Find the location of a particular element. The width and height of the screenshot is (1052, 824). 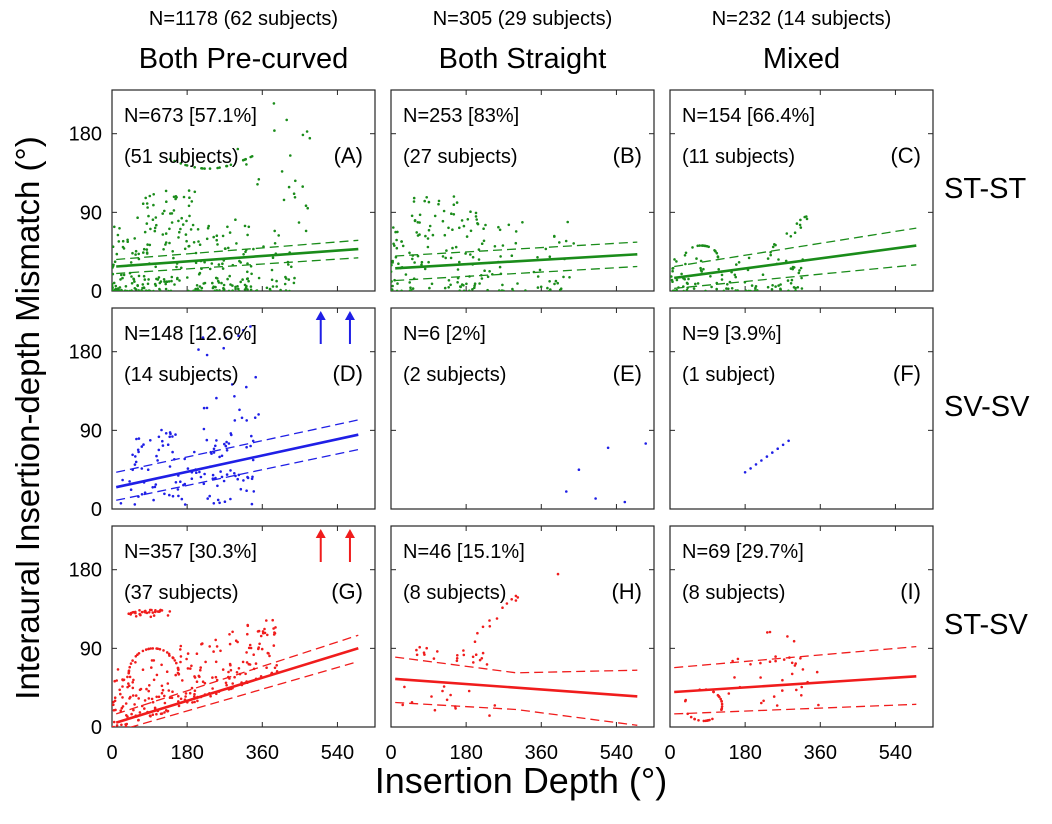

panel-frame is located at coordinates (801, 408).